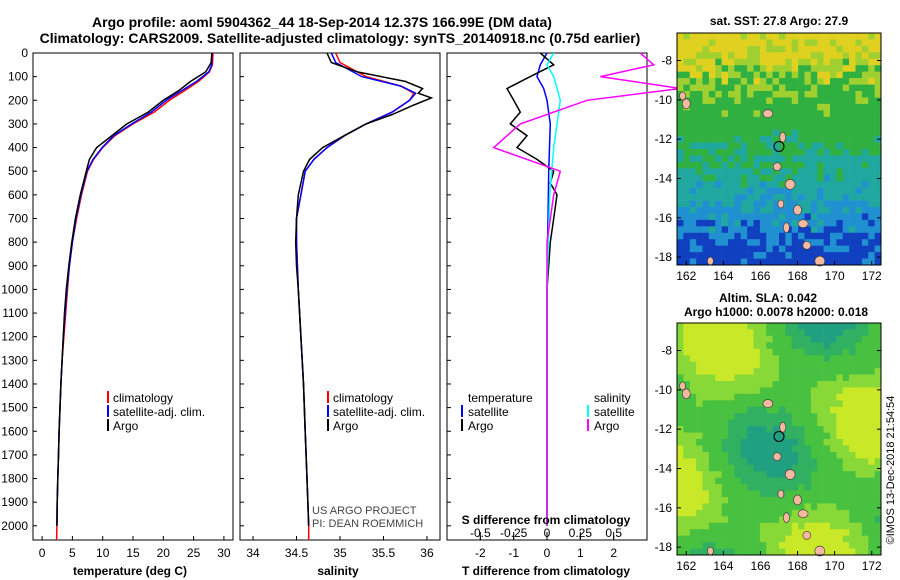 The image size is (900, 580). What do you see at coordinates (779, 21) in the screenshot?
I see `sst-map-title: sat. SST: 27.8 Argo: 27.9` at bounding box center [779, 21].